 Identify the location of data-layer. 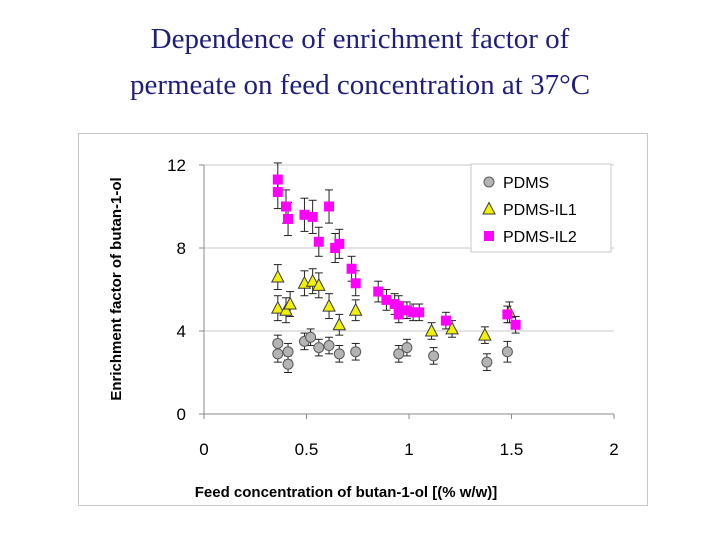
(395, 267).